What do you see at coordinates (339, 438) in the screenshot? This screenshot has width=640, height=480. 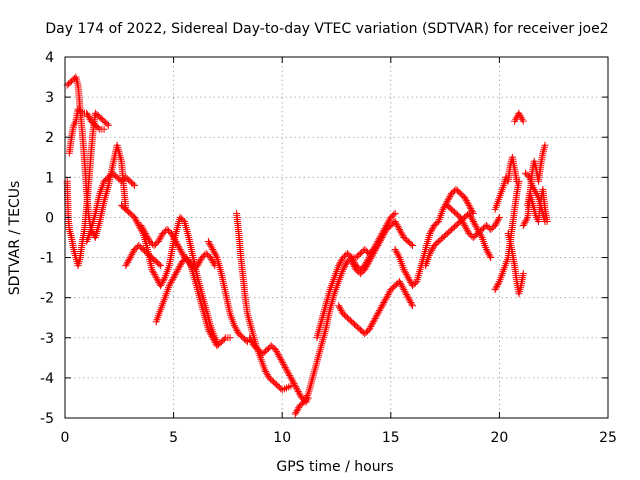 I see `x-tick-labels: 0 5 10 15 20 25` at bounding box center [339, 438].